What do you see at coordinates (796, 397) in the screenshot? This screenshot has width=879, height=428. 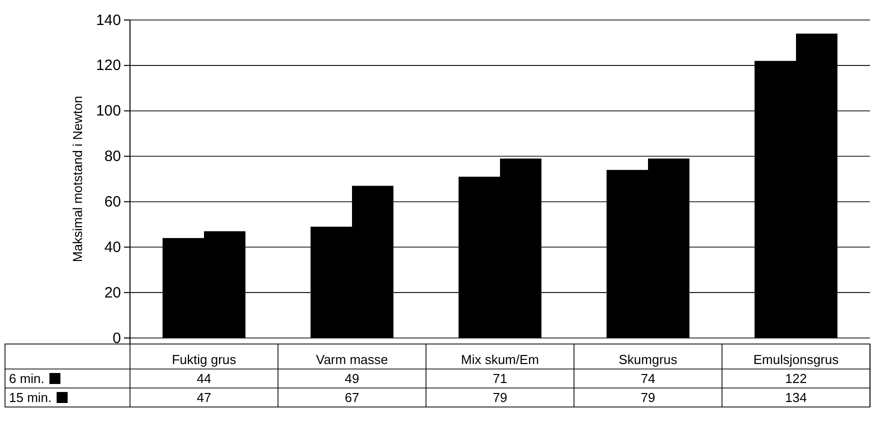 I see `data-label: 134` at bounding box center [796, 397].